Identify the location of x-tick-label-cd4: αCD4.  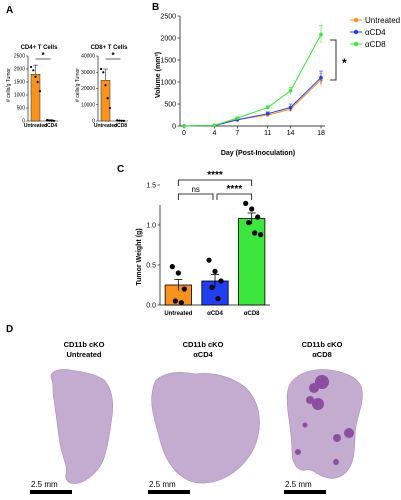
(50, 126).